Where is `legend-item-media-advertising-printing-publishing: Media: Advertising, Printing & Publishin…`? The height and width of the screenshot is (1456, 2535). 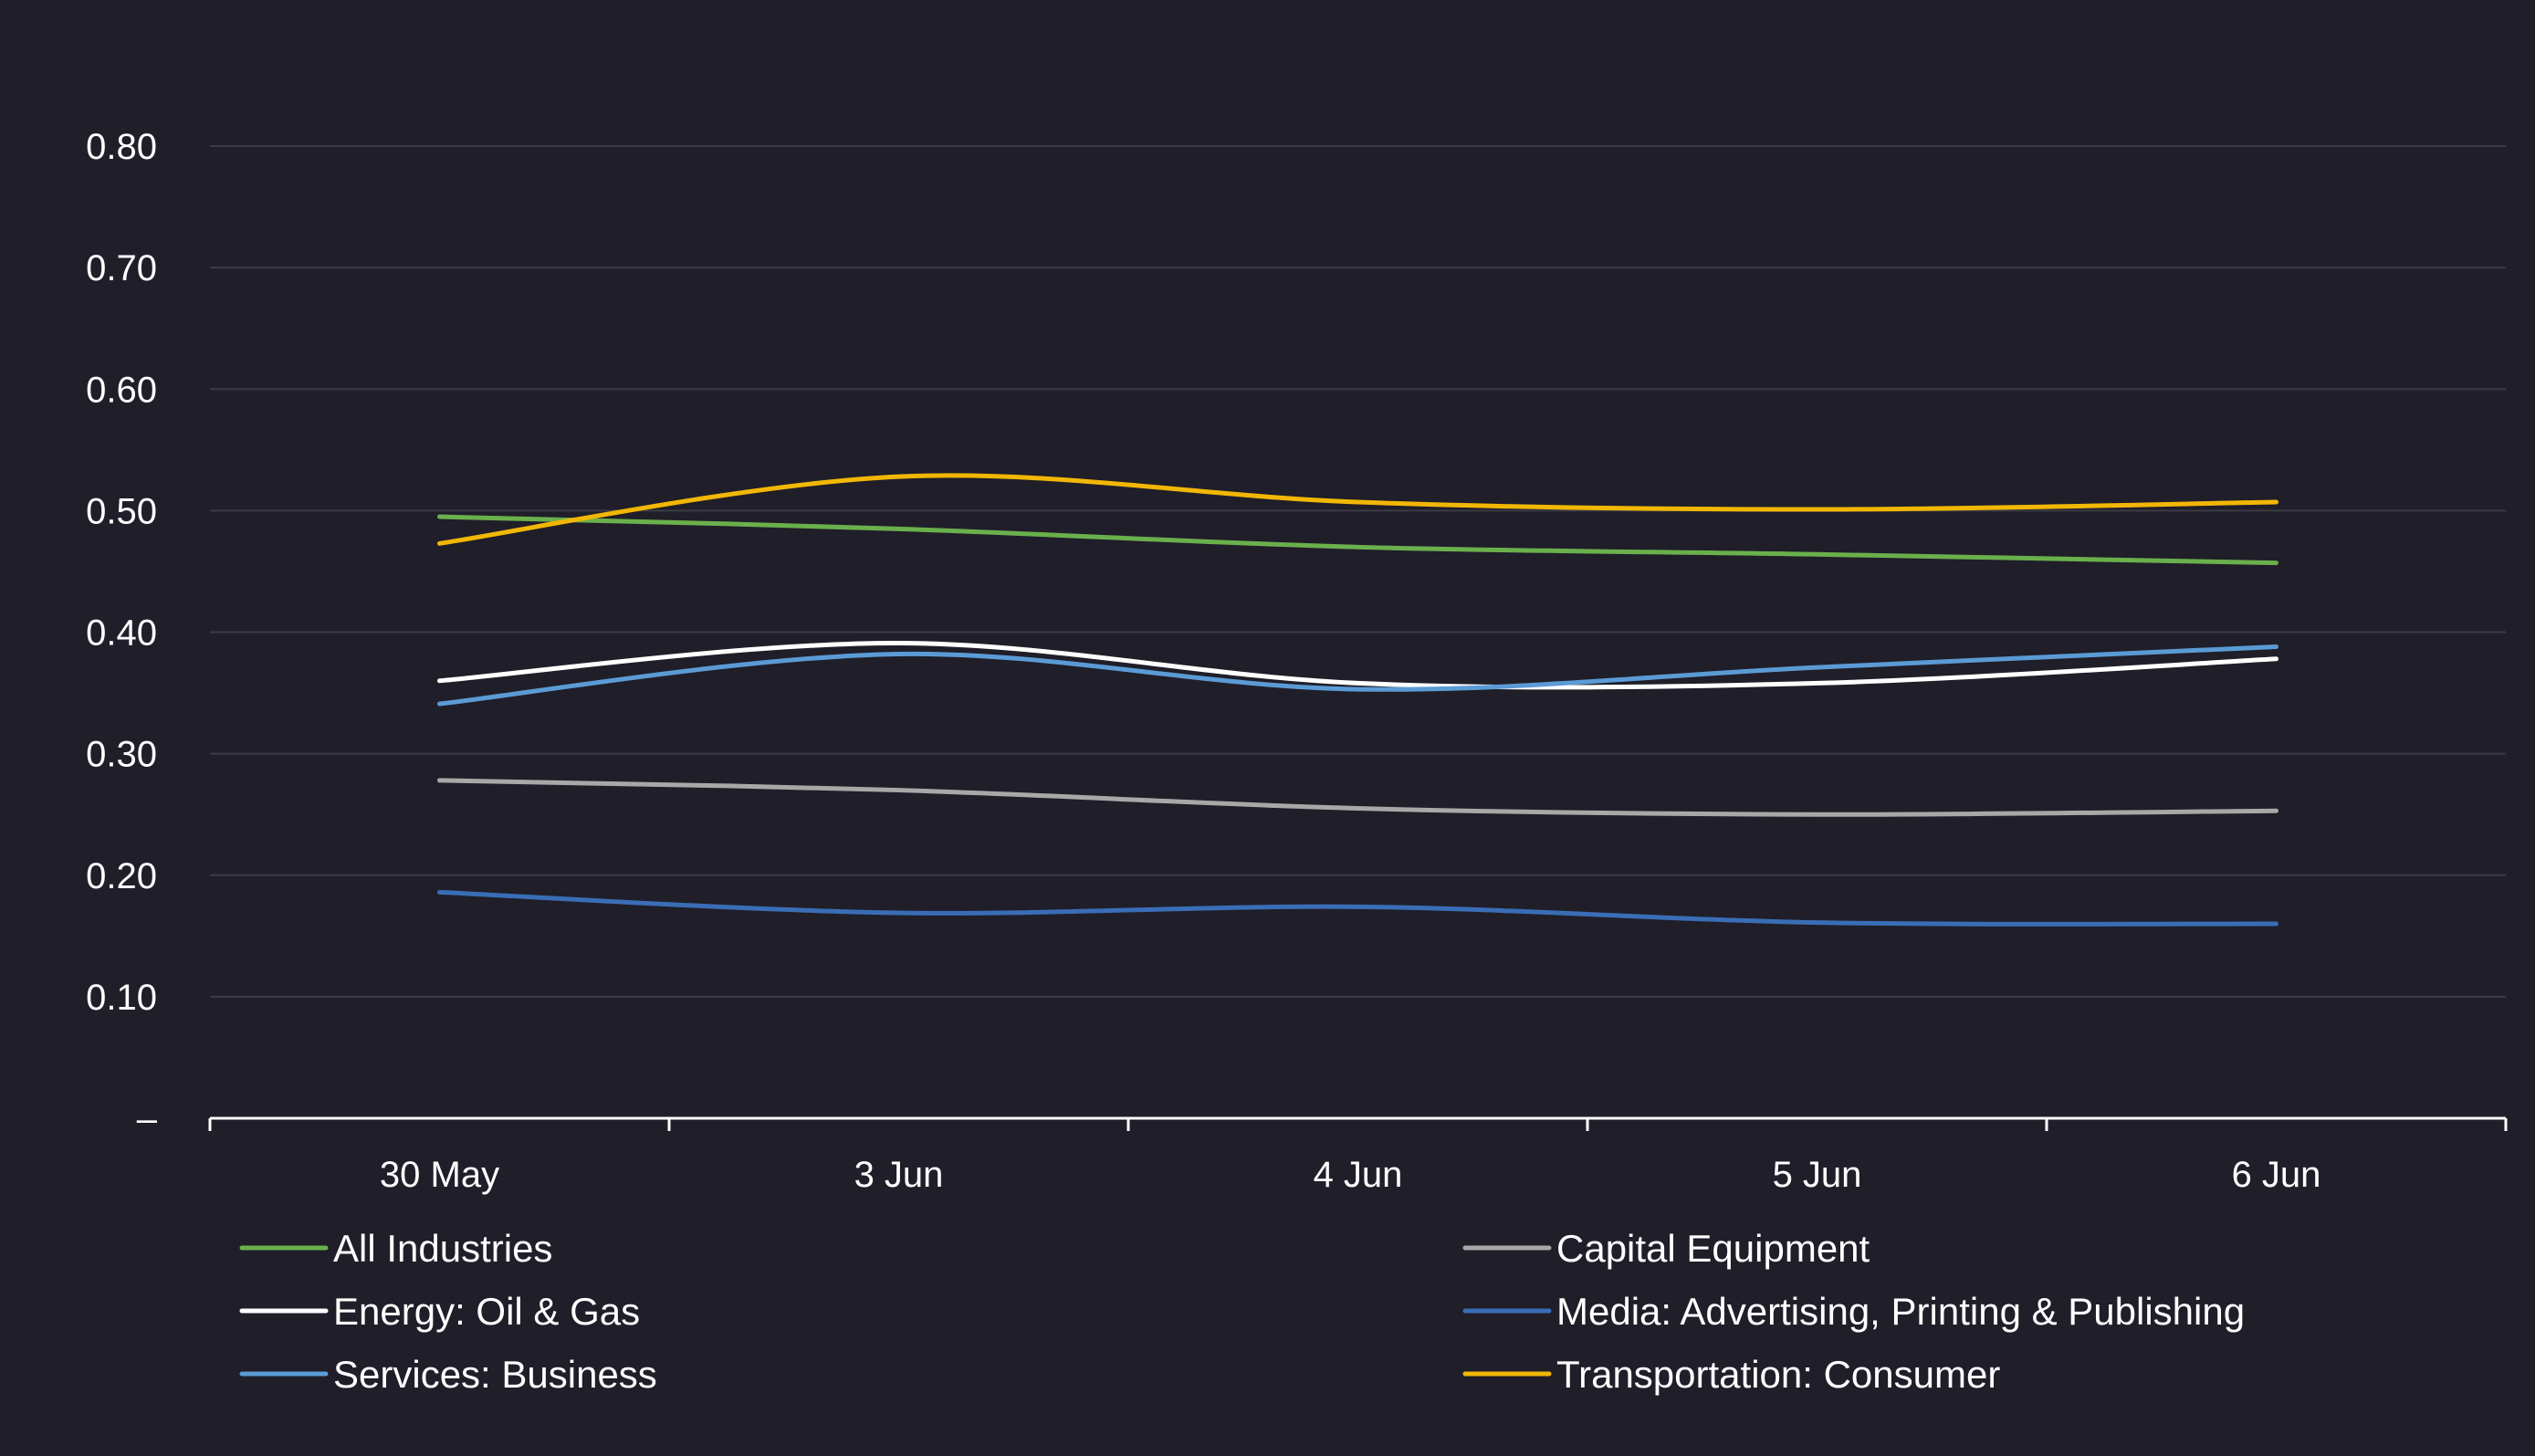
legend-item-media-advertising-printing-publishing: Media: Advertising, Printing & Publishin… is located at coordinates (1853, 1312).